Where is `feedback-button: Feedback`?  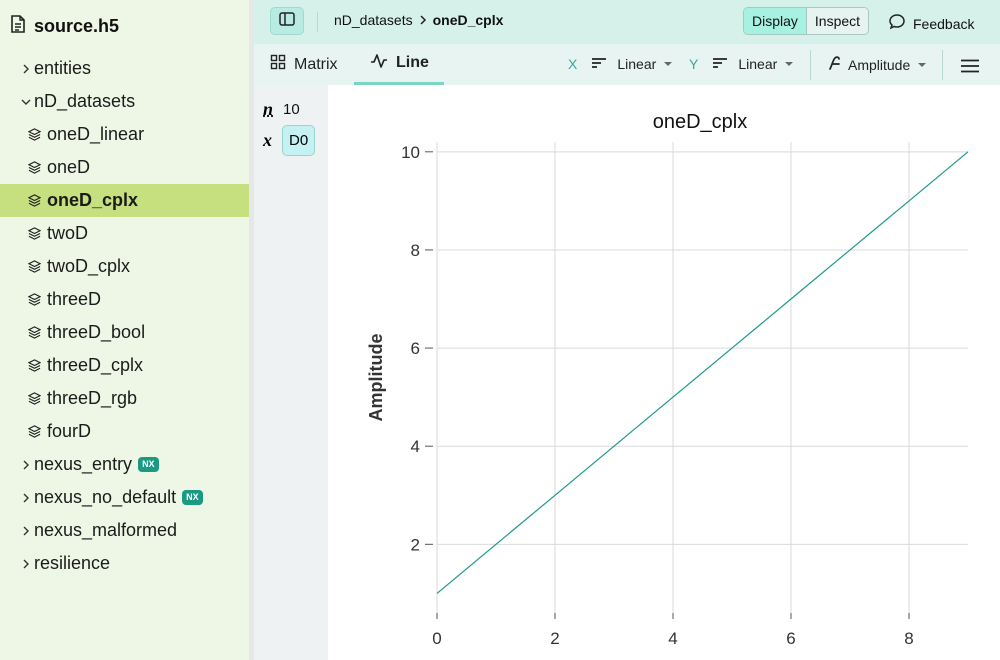 feedback-button: Feedback is located at coordinates (931, 23).